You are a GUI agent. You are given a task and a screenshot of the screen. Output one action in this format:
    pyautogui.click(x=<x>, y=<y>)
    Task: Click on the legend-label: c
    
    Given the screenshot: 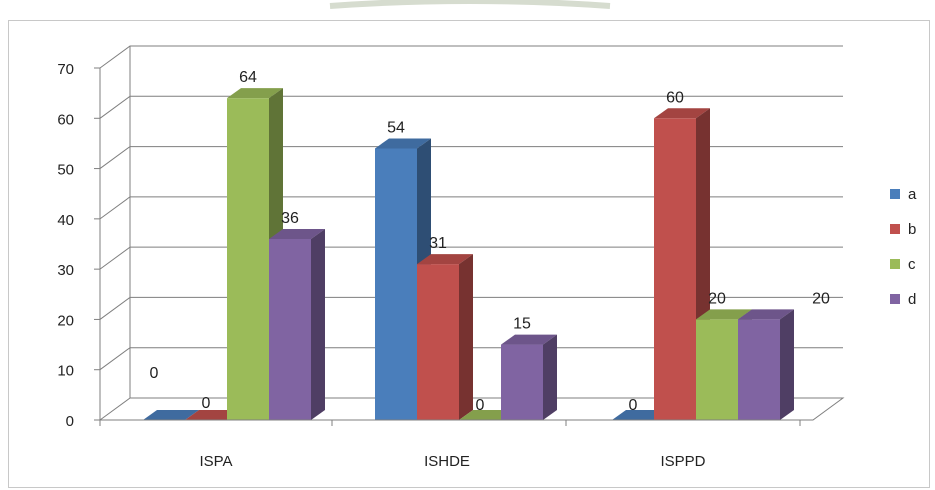 What is the action you would take?
    pyautogui.click(x=912, y=264)
    